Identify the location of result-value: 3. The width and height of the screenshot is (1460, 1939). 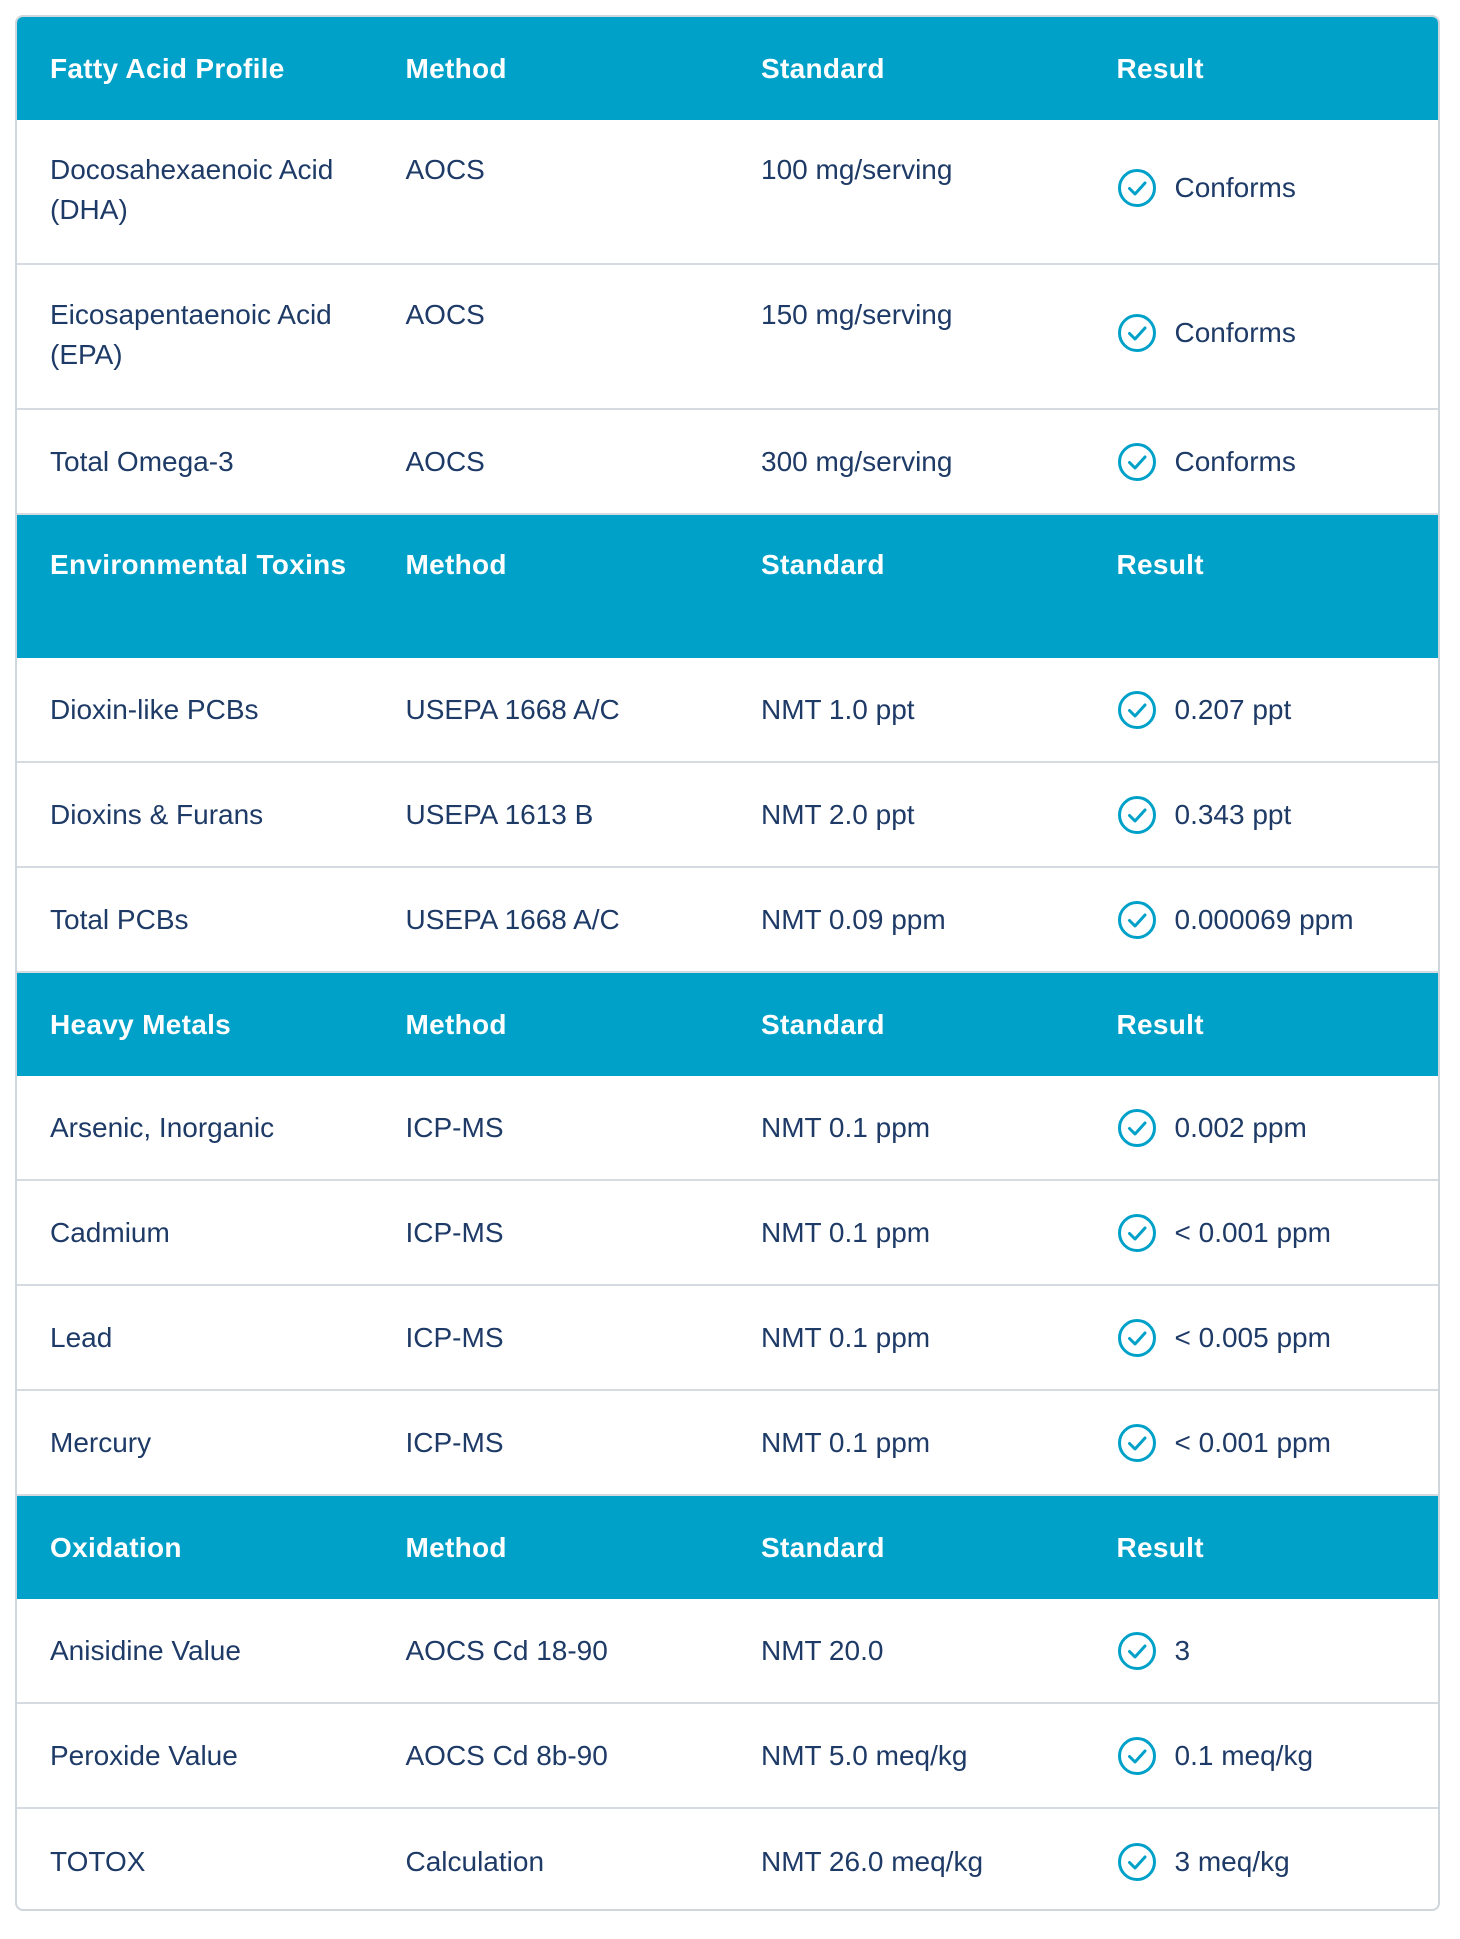
(1182, 1650).